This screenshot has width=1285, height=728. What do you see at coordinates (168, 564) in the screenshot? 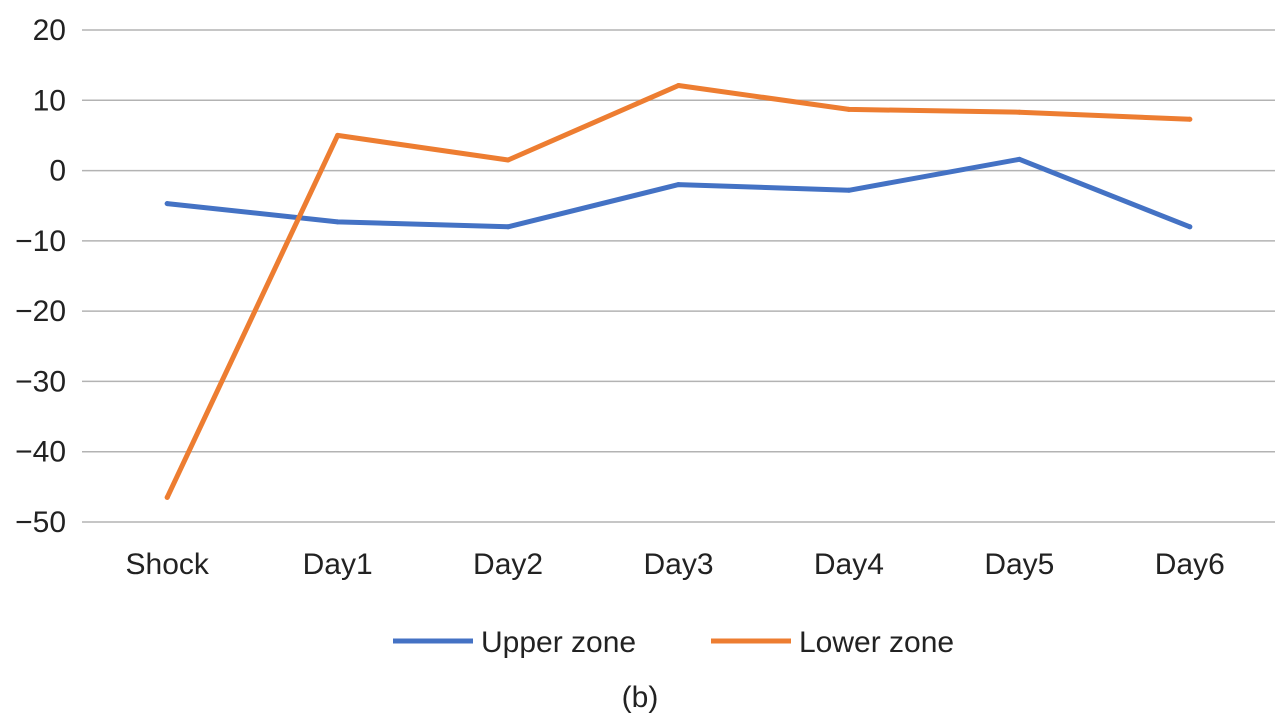
I see `x-tick-label: Shock` at bounding box center [168, 564].